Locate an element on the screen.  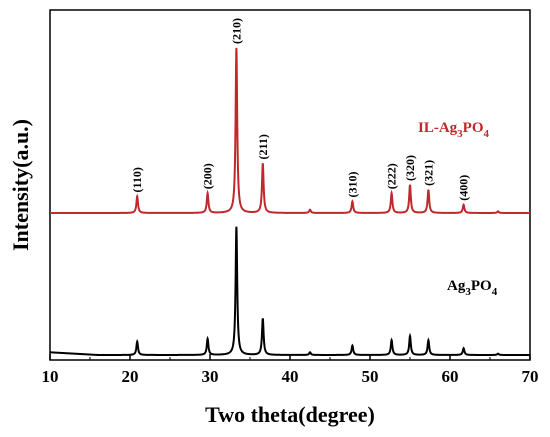
series-label-ag3po4: Ag3PO4 is located at coordinates (472, 288).